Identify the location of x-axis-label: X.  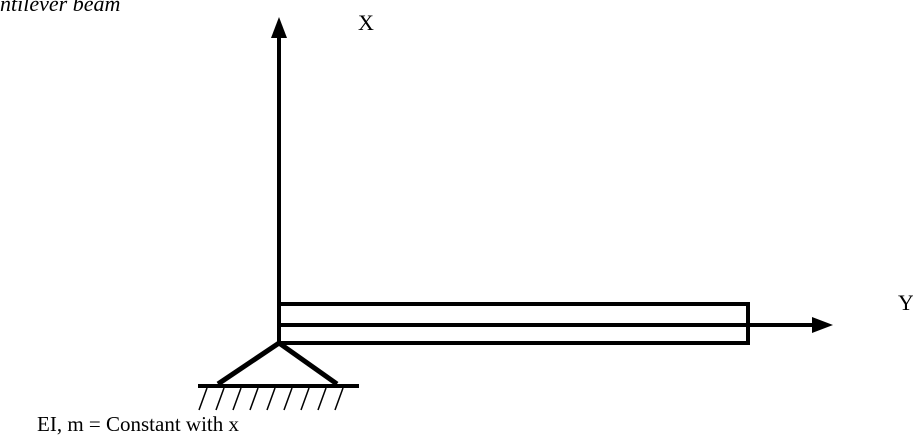
(366, 22).